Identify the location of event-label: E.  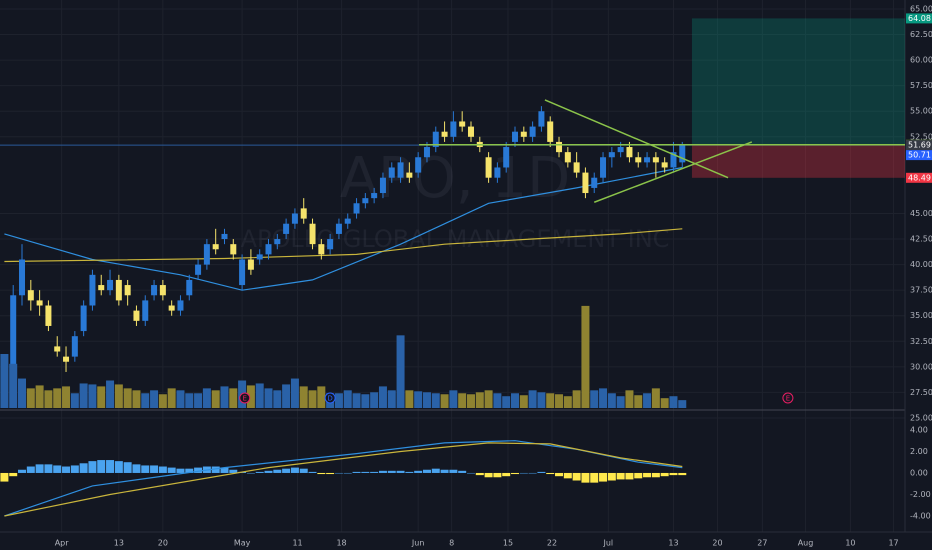
(788, 399).